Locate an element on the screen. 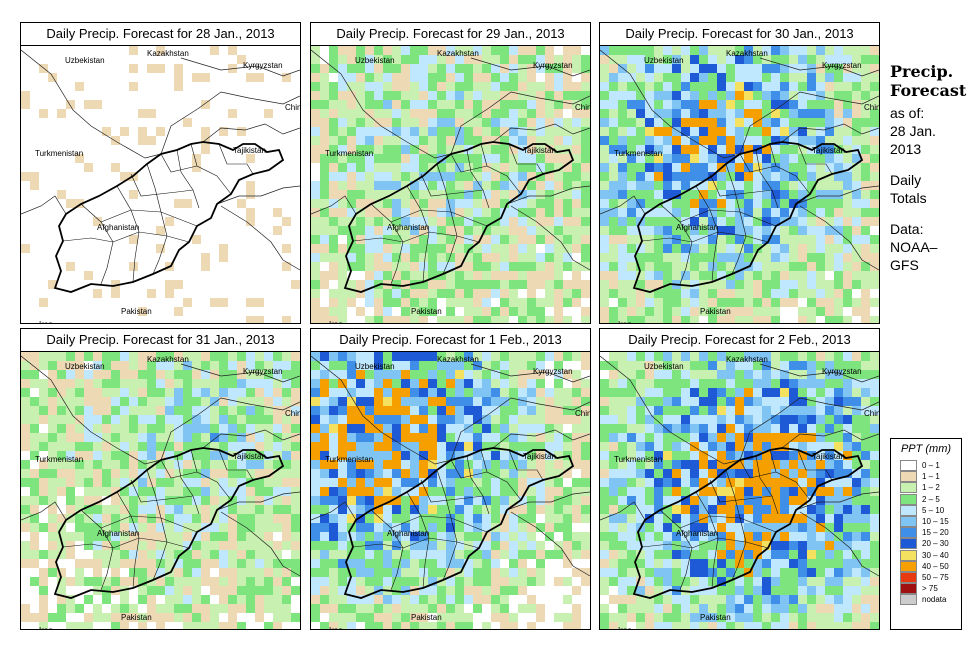  panel-title: Daily Precip. Forecast for 31 Jan., 2013 is located at coordinates (160, 340).